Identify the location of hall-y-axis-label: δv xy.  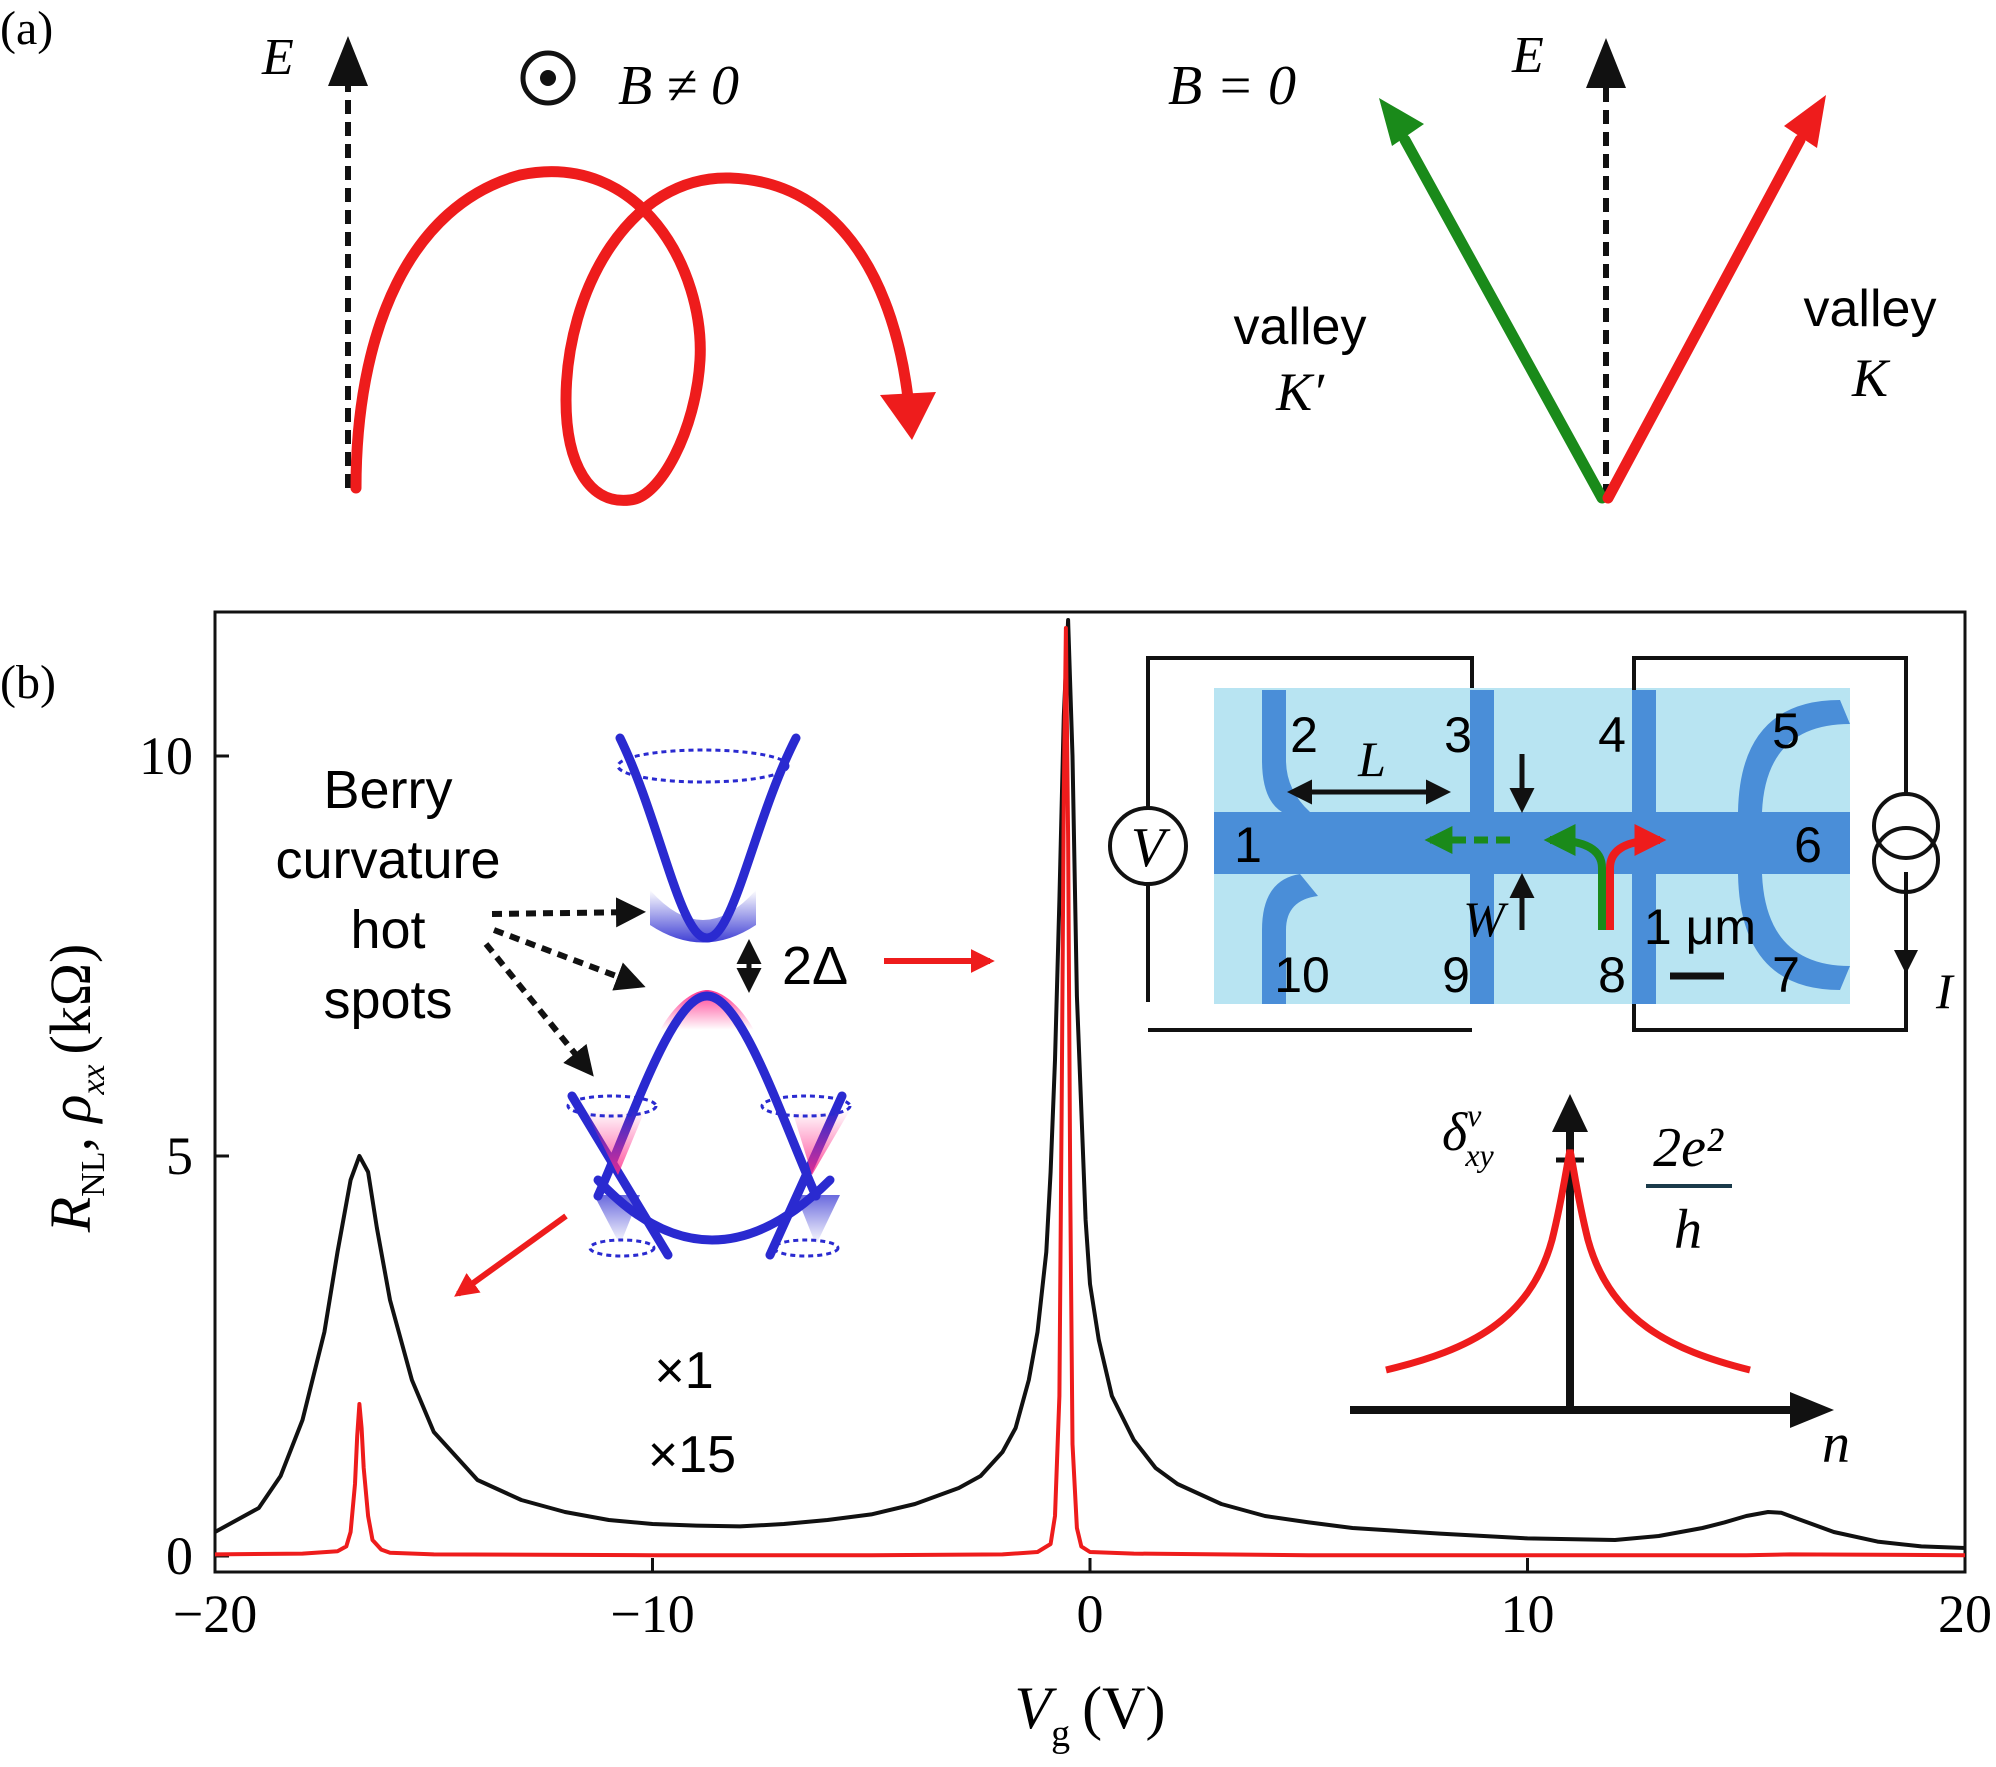
(1468, 1135).